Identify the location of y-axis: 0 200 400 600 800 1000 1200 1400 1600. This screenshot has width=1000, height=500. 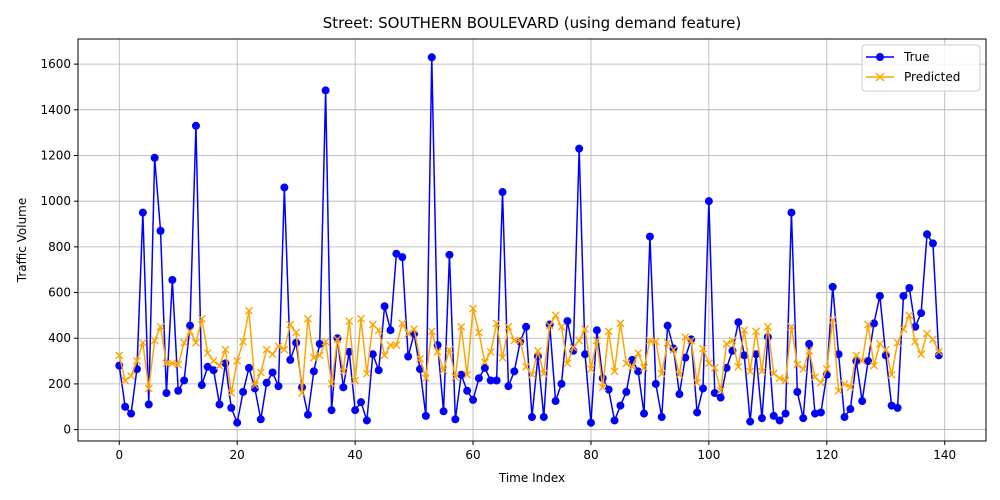
(59, 247).